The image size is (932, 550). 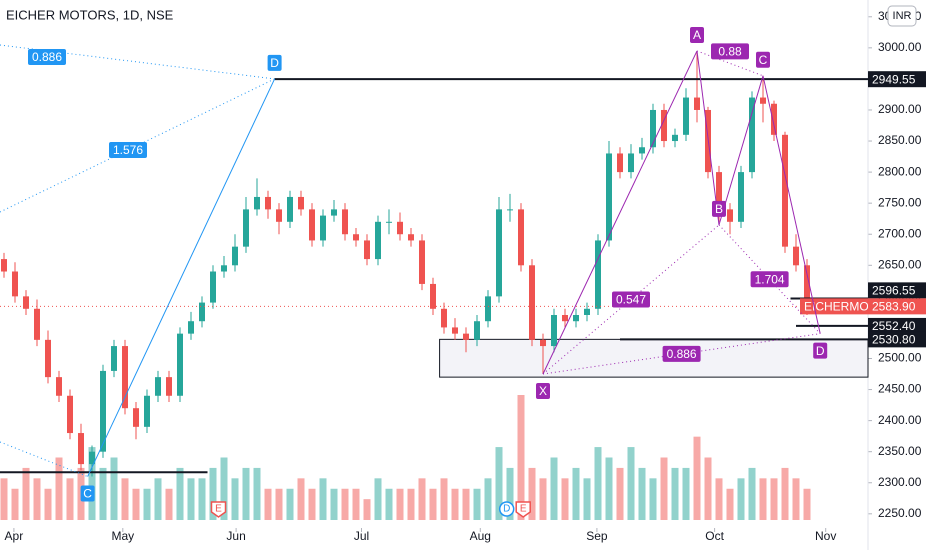 I want to click on currency-label: INR, so click(x=902, y=16).